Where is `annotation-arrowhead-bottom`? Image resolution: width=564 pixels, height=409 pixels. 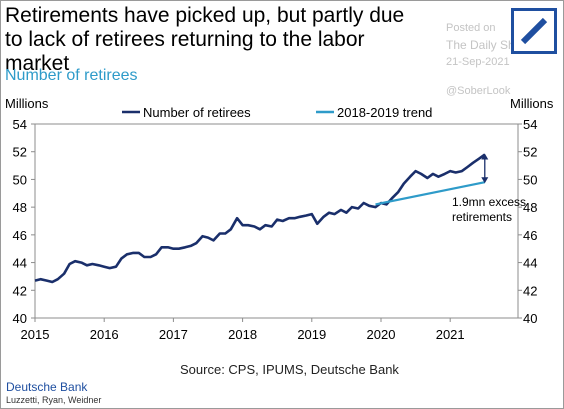
annotation-arrowhead-bottom is located at coordinates (485, 180).